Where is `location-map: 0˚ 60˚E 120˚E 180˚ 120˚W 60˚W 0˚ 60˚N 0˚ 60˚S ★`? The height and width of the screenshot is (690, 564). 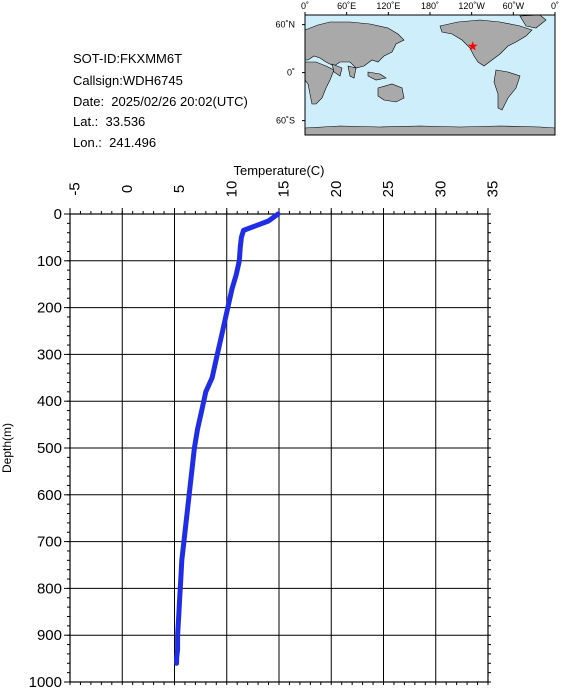 location-map: 0˚ 60˚E 120˚E 180˚ 120˚W 60˚W 0˚ 60˚N 0˚ 60˚S ★ is located at coordinates (417, 68).